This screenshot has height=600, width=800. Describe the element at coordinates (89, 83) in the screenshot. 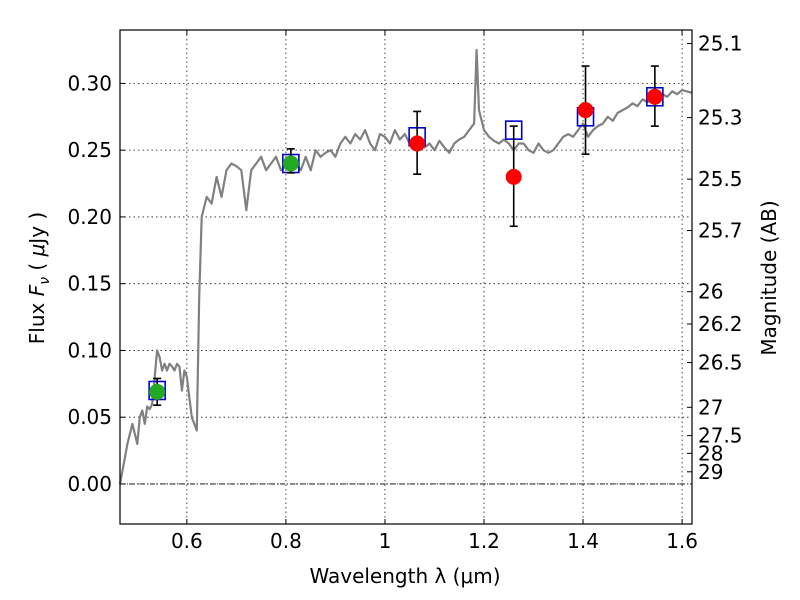

I see `y-tick-label: 0.30` at that location.